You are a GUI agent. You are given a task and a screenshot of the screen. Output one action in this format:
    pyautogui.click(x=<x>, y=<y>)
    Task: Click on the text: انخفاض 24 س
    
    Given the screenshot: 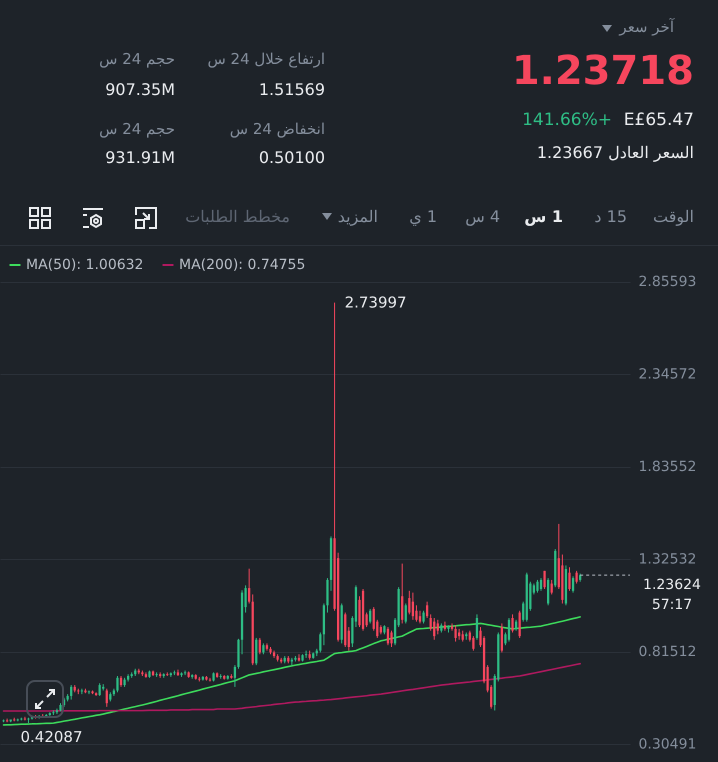 What is the action you would take?
    pyautogui.click(x=277, y=129)
    